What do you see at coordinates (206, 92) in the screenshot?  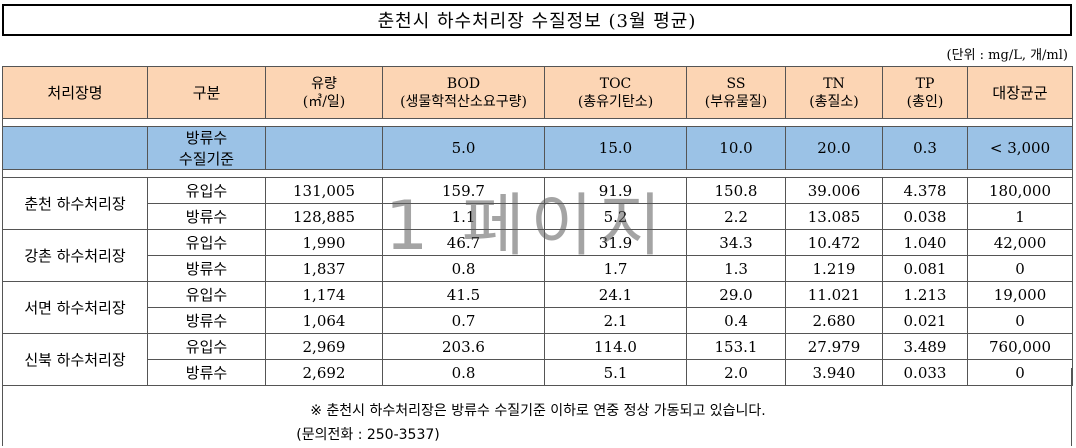 I see `col-type-header: 구분` at bounding box center [206, 92].